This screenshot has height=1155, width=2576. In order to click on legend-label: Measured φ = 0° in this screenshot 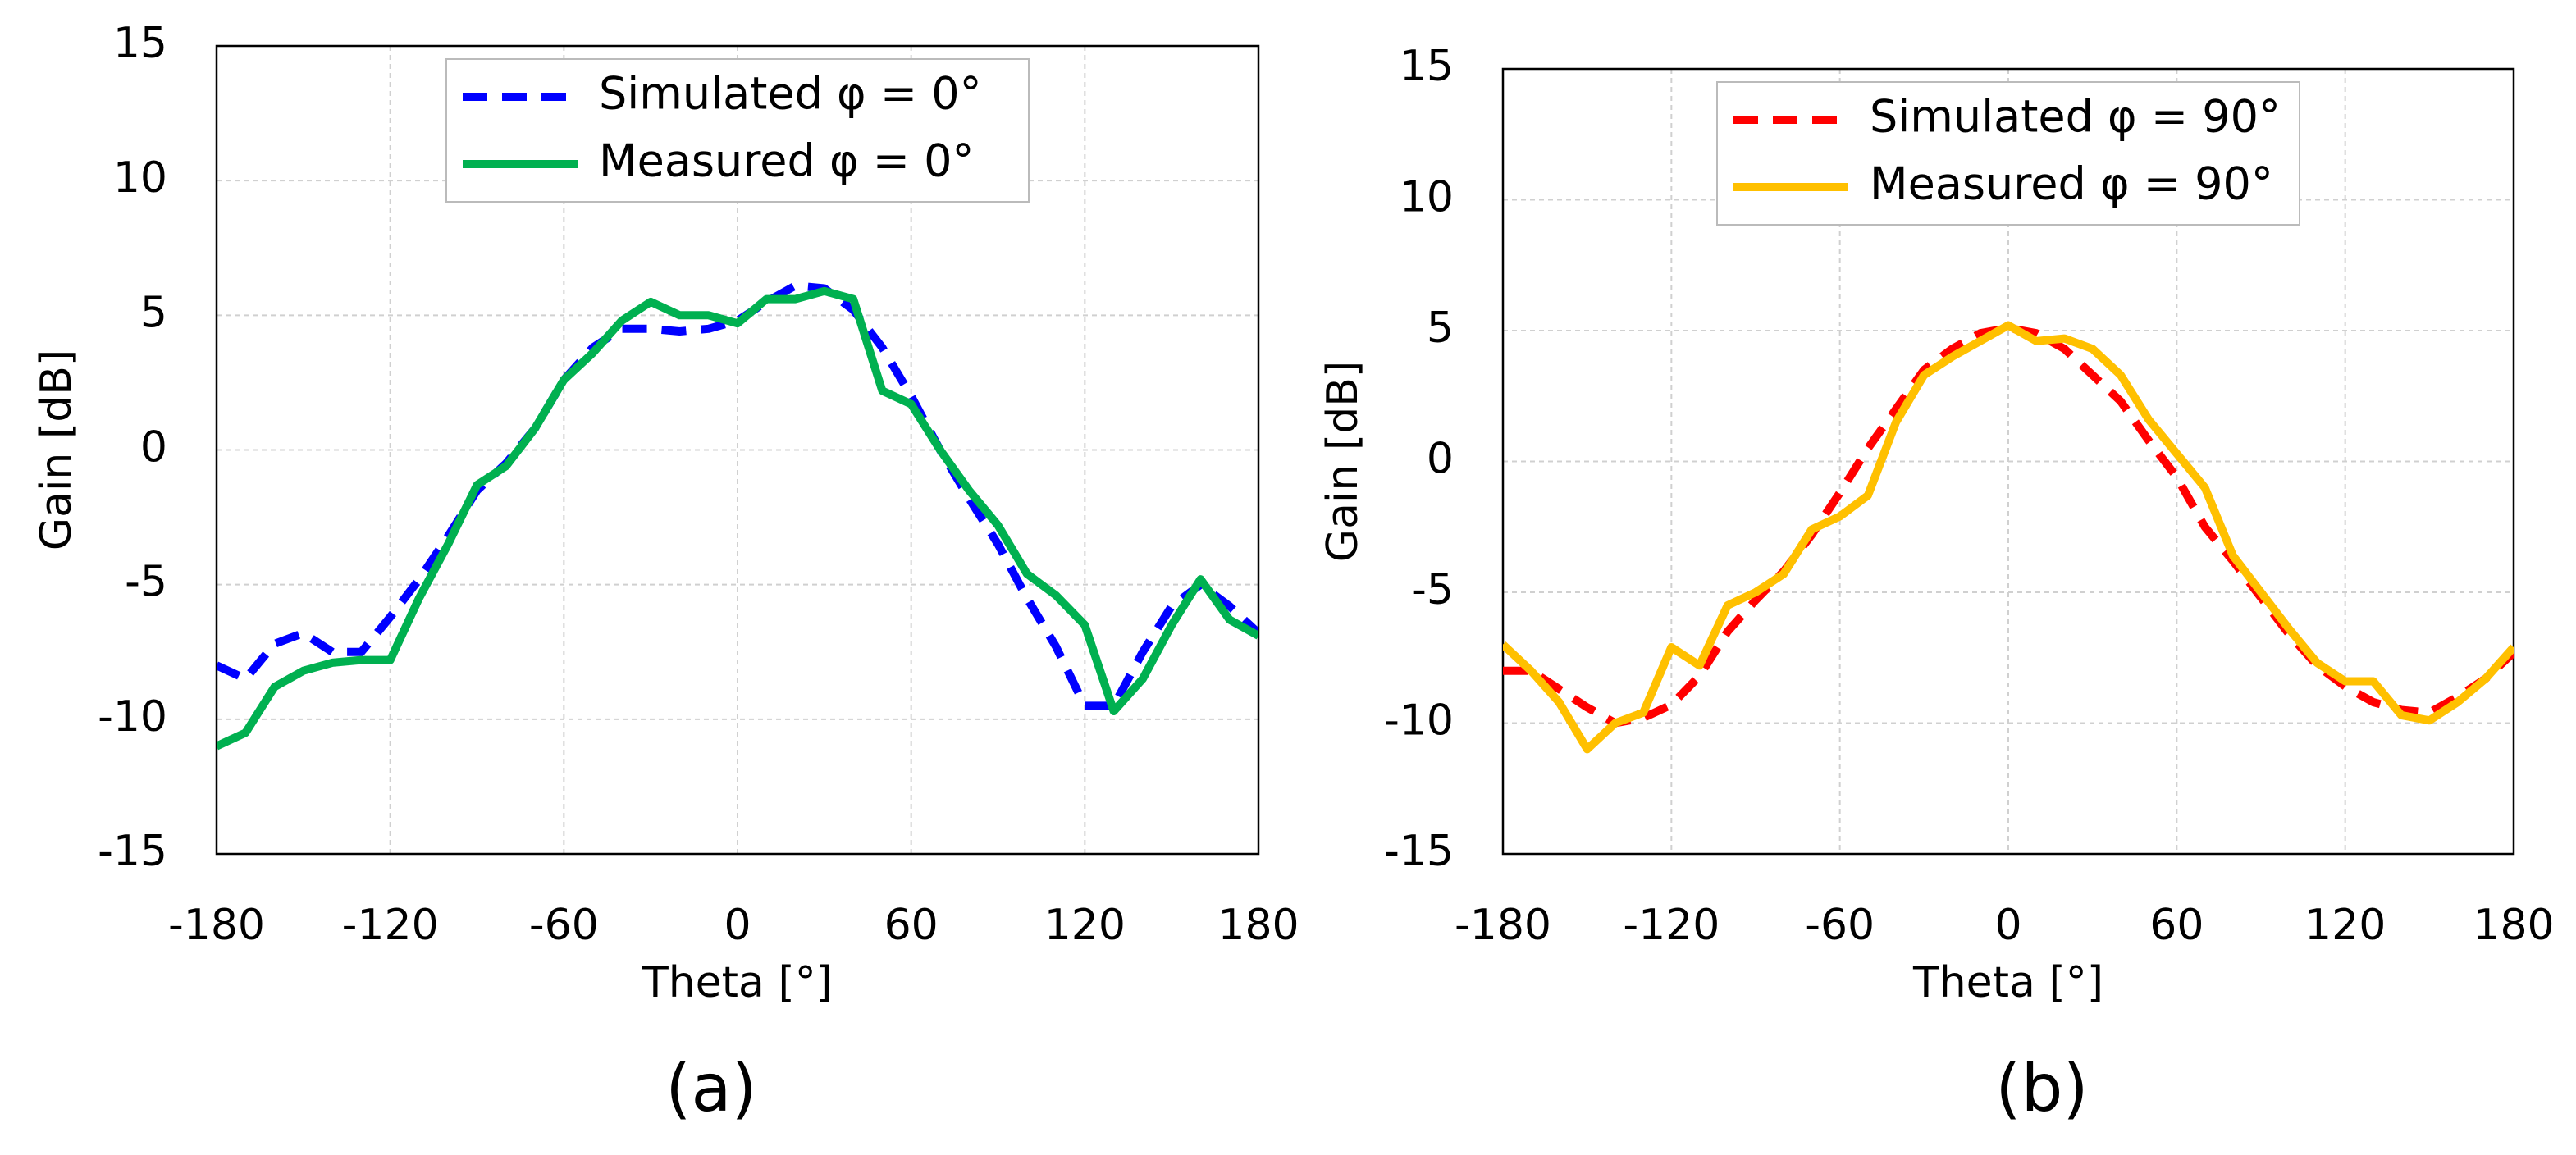, I will do `click(787, 161)`.